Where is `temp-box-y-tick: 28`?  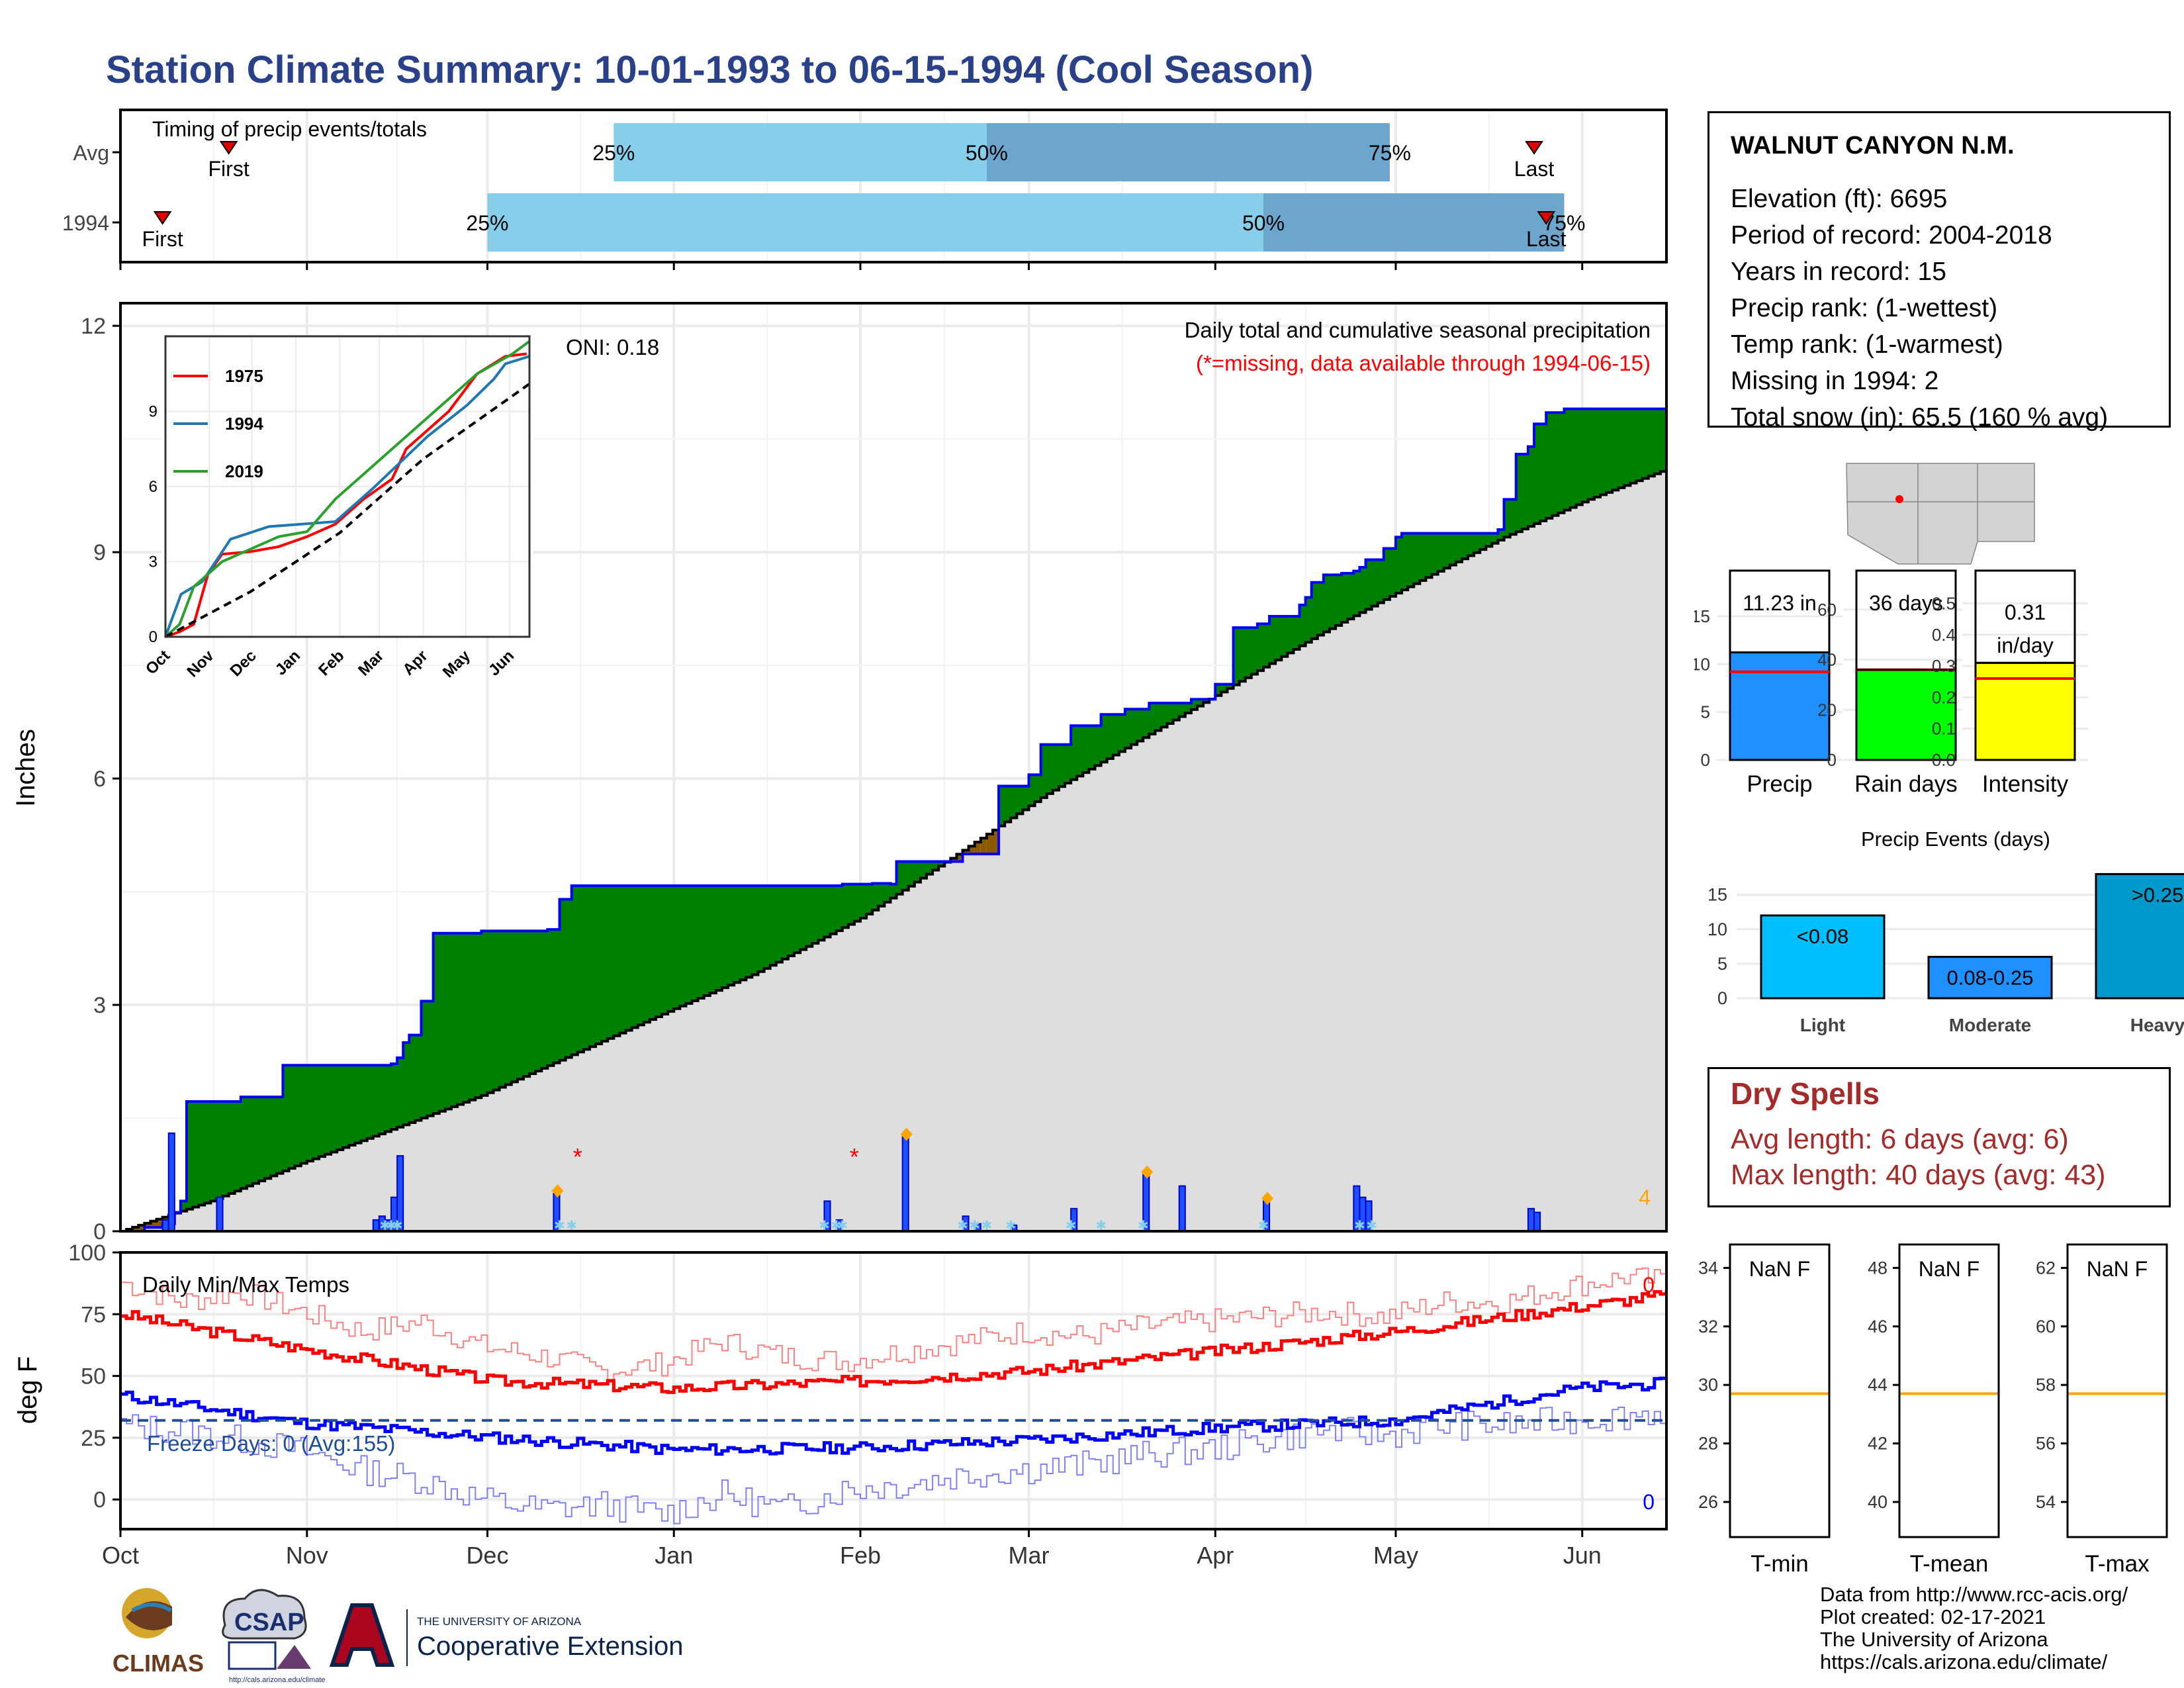 temp-box-y-tick: 28 is located at coordinates (1708, 1444).